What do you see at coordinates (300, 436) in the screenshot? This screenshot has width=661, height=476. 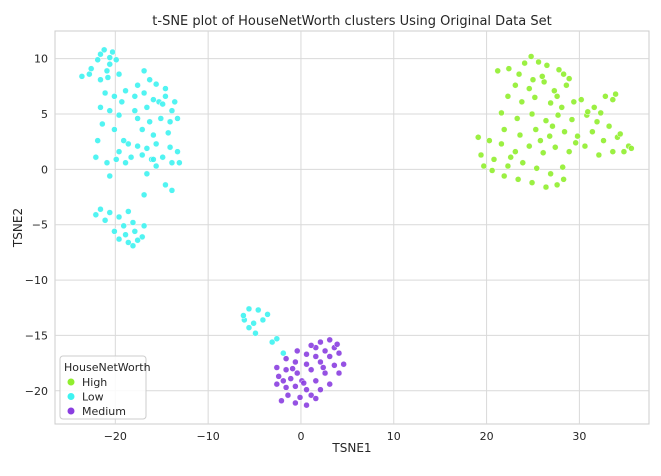 I see `x-tick-label: 0` at bounding box center [300, 436].